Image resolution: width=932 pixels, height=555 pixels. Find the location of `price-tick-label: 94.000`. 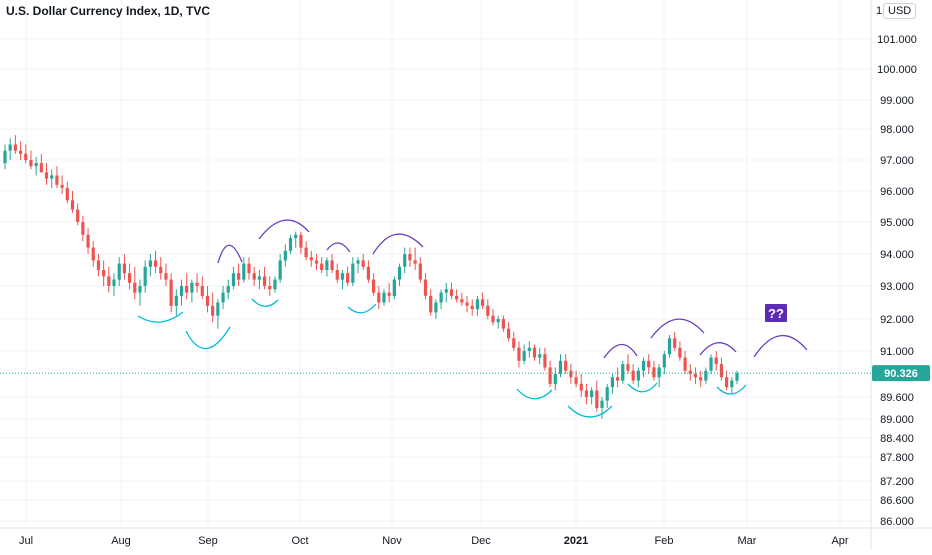

price-tick-label: 94.000 is located at coordinates (897, 255).